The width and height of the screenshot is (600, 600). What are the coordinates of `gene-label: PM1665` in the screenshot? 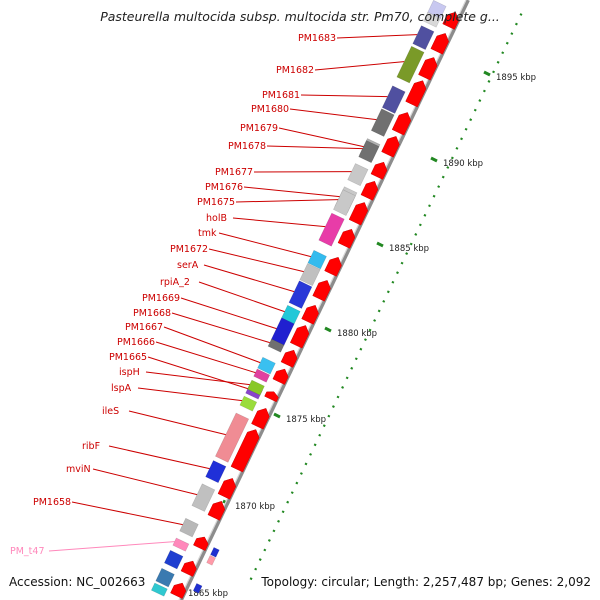 It's located at (128, 357).